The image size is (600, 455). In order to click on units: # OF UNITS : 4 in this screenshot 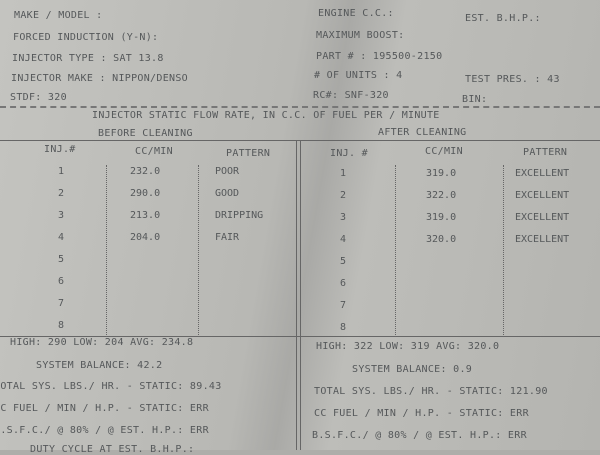, I will do `click(358, 75)`.